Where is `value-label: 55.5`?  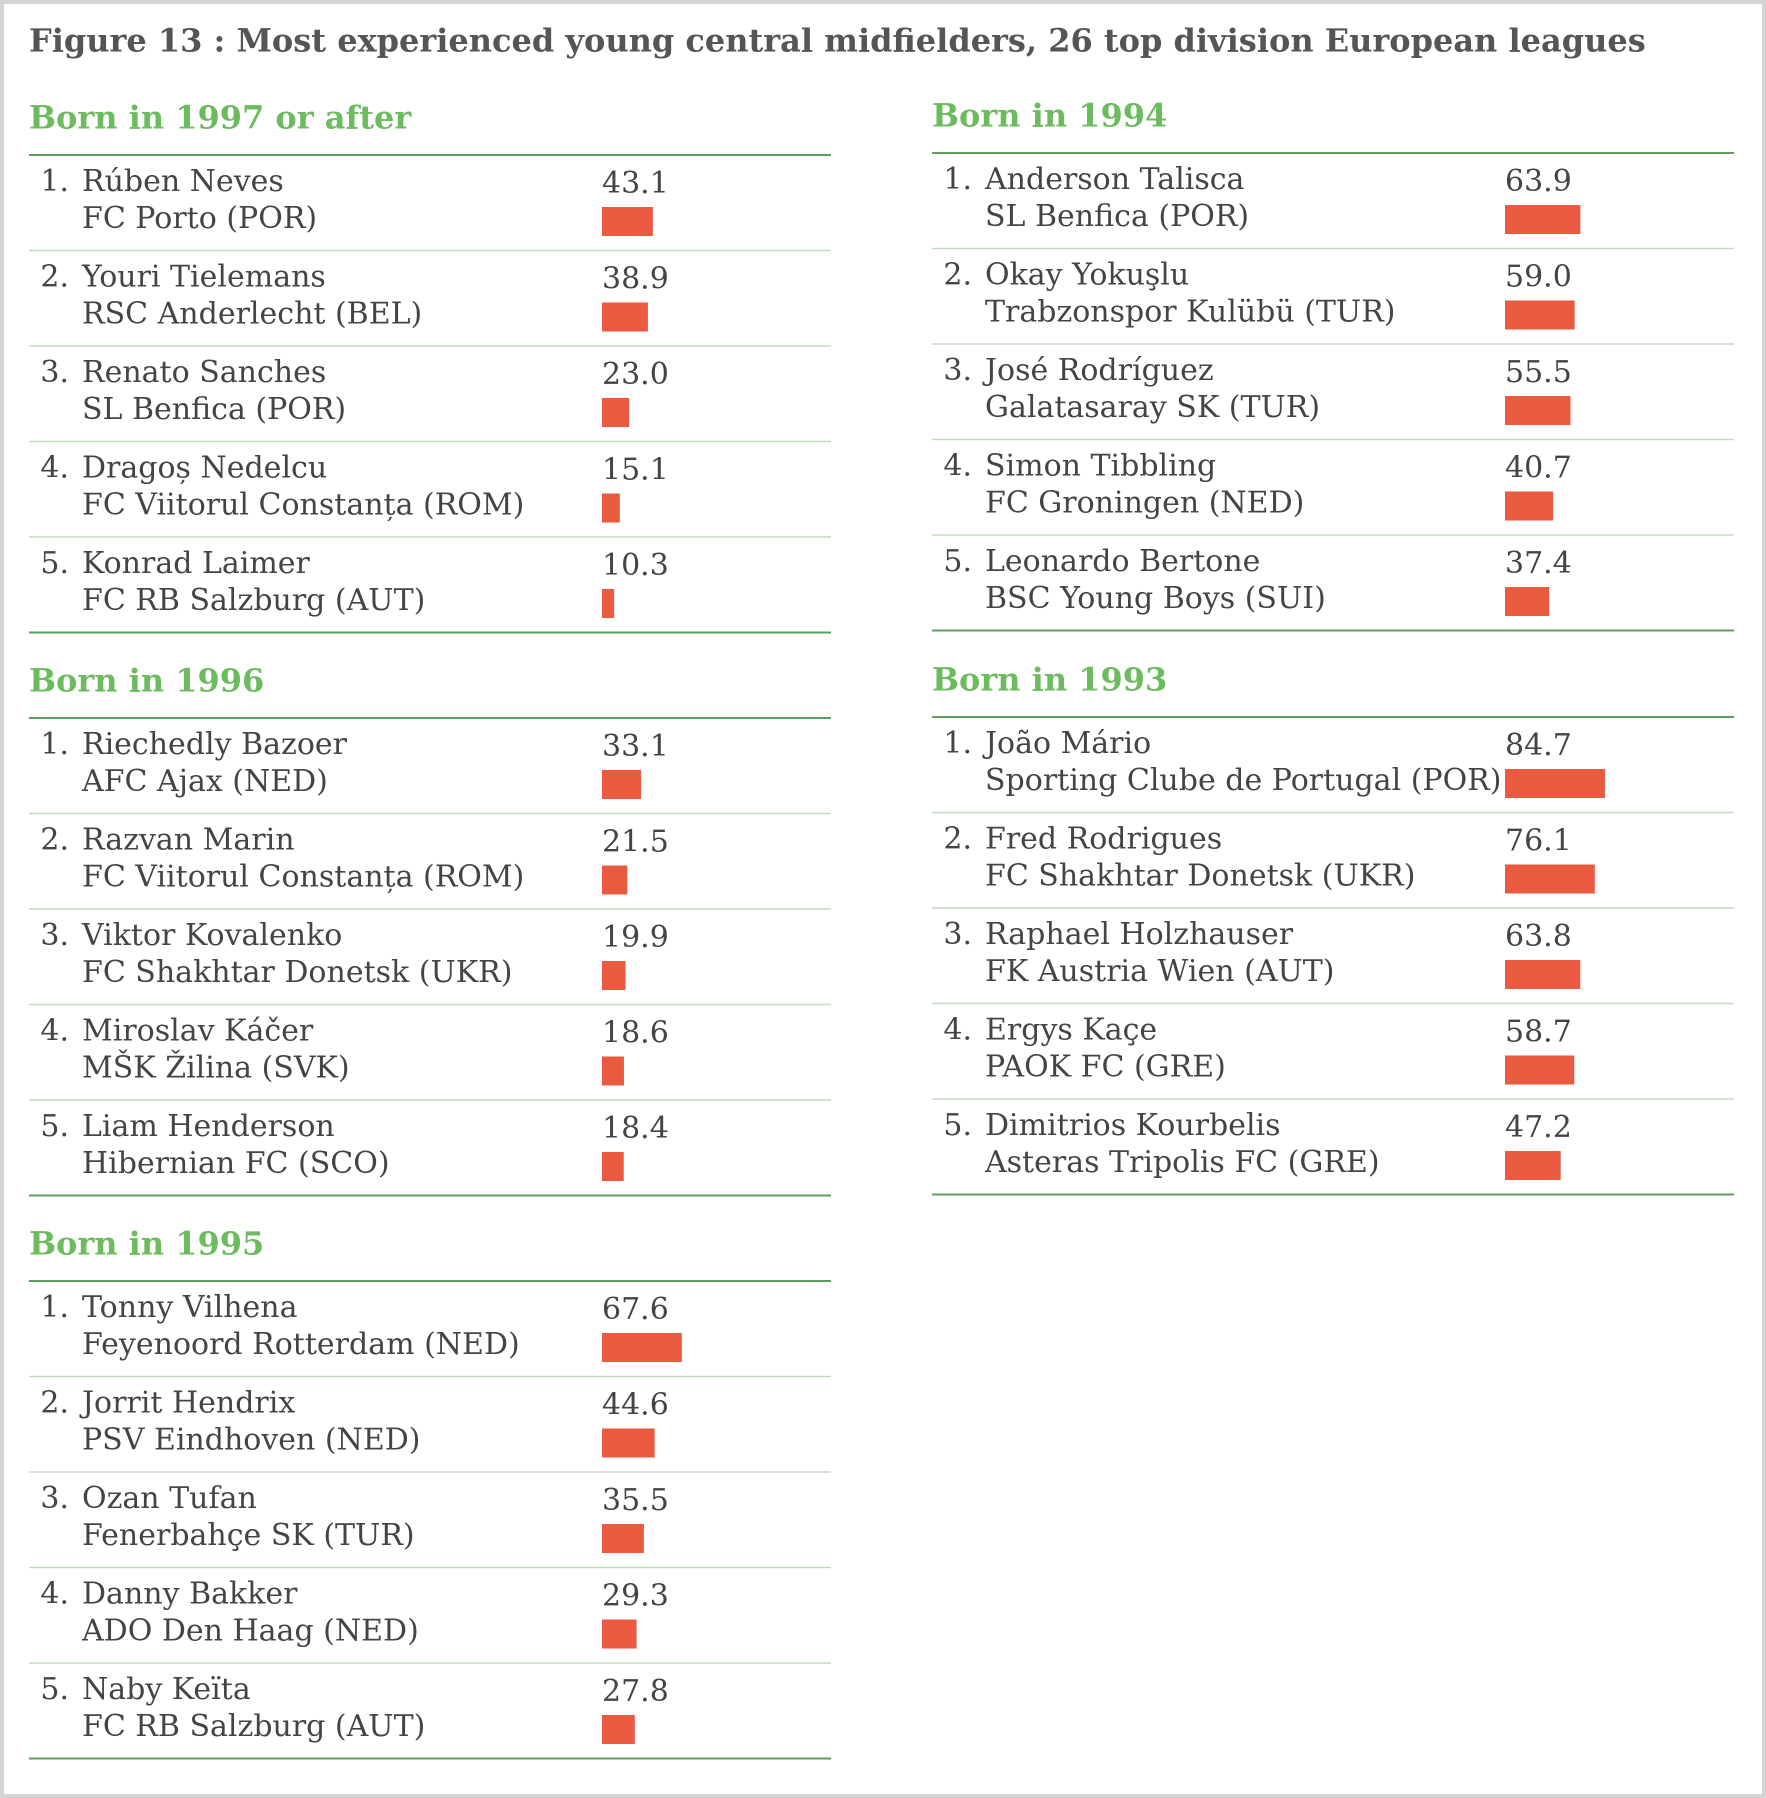
value-label: 55.5 is located at coordinates (1538, 372).